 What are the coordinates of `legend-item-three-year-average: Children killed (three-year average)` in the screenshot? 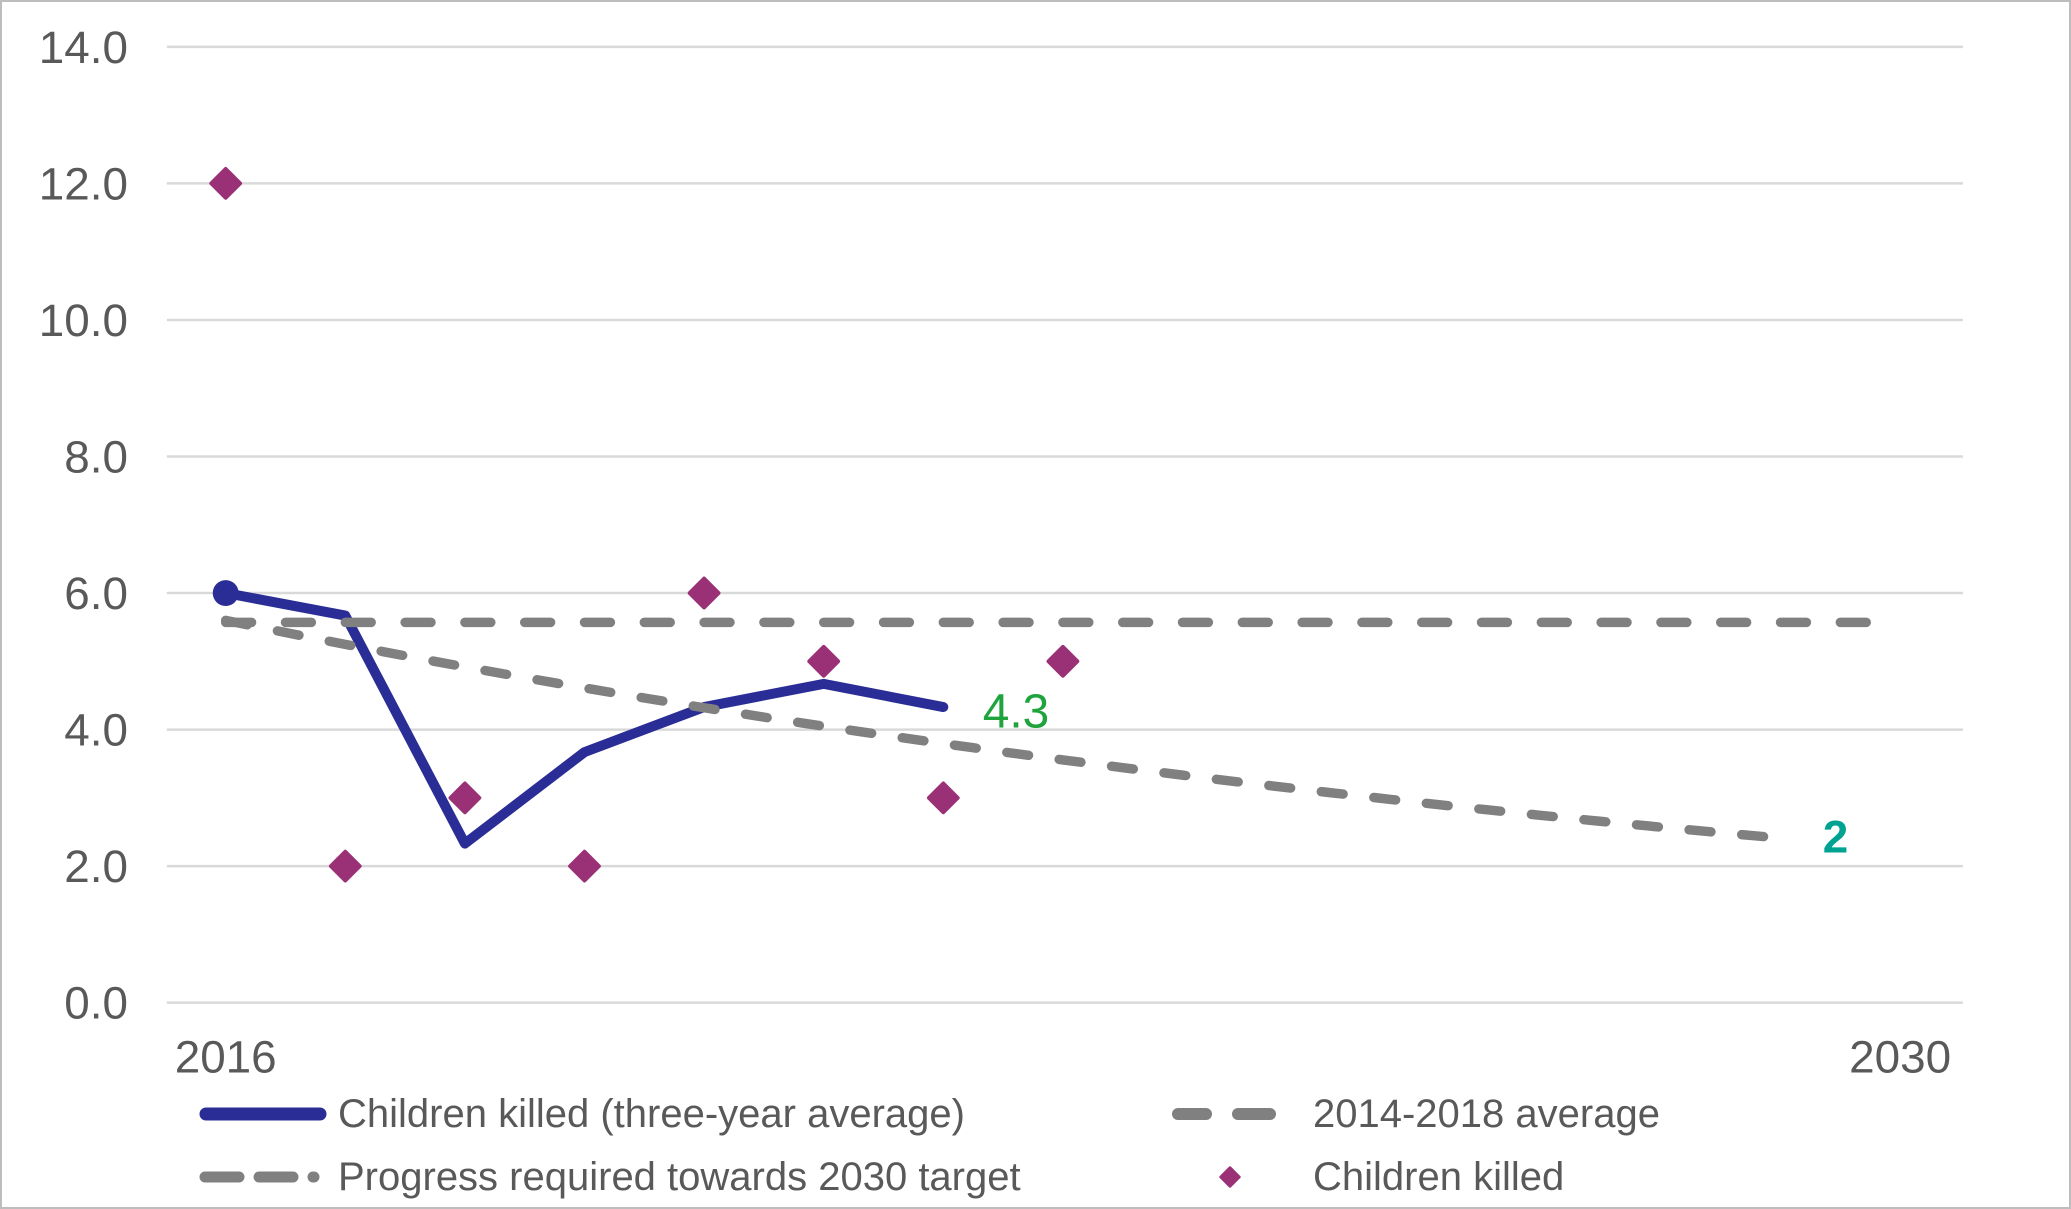 It's located at (581, 1114).